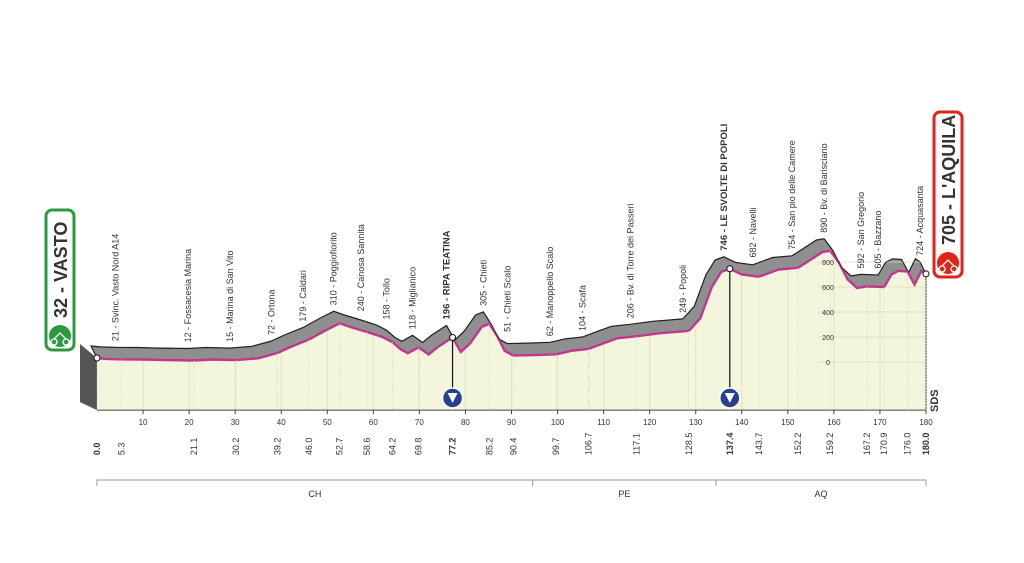  Describe the element at coordinates (489, 447) in the screenshot. I see `km-label: 85.2` at that location.